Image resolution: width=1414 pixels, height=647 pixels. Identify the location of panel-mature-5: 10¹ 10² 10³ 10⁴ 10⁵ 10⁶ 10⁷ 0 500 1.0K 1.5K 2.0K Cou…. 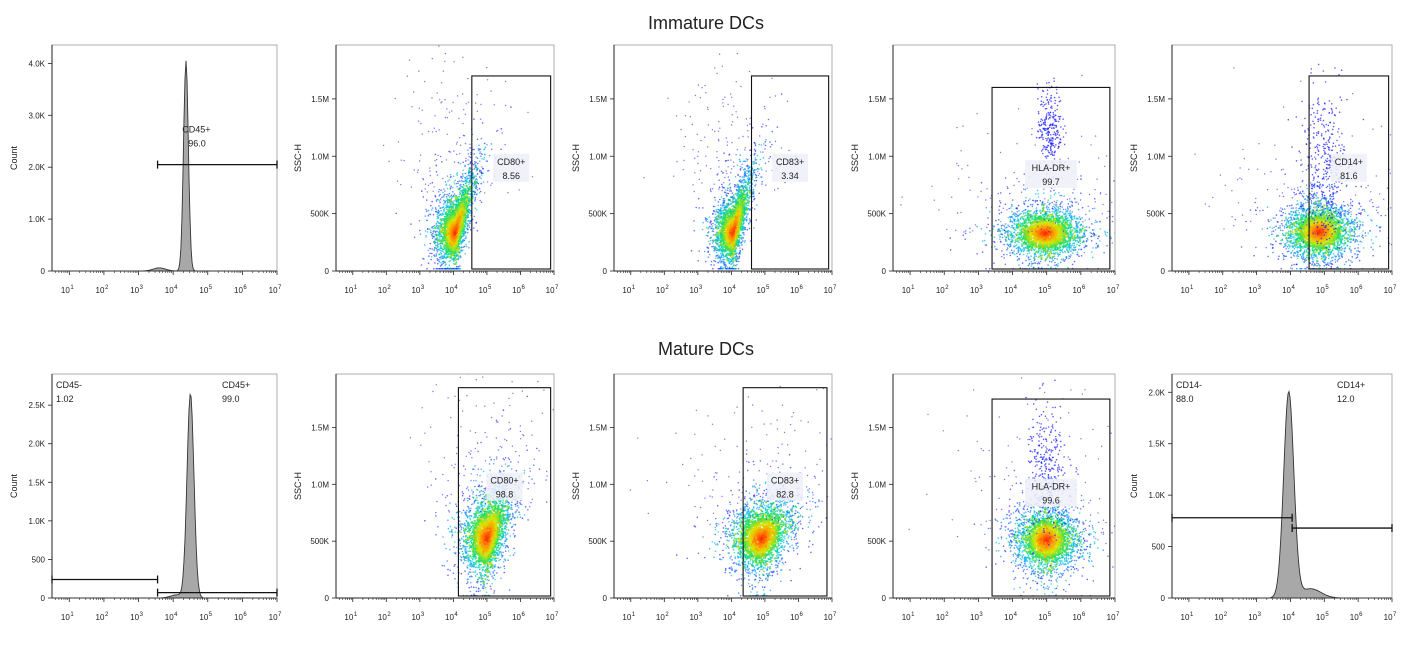
(1263, 497).